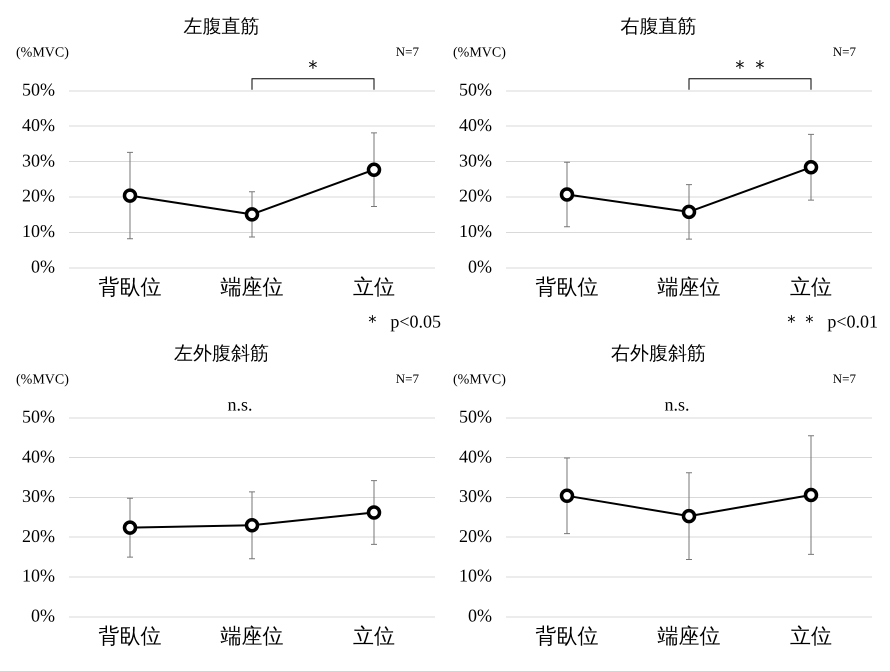  I want to click on text: ＊ p<0.05, so click(402, 322).